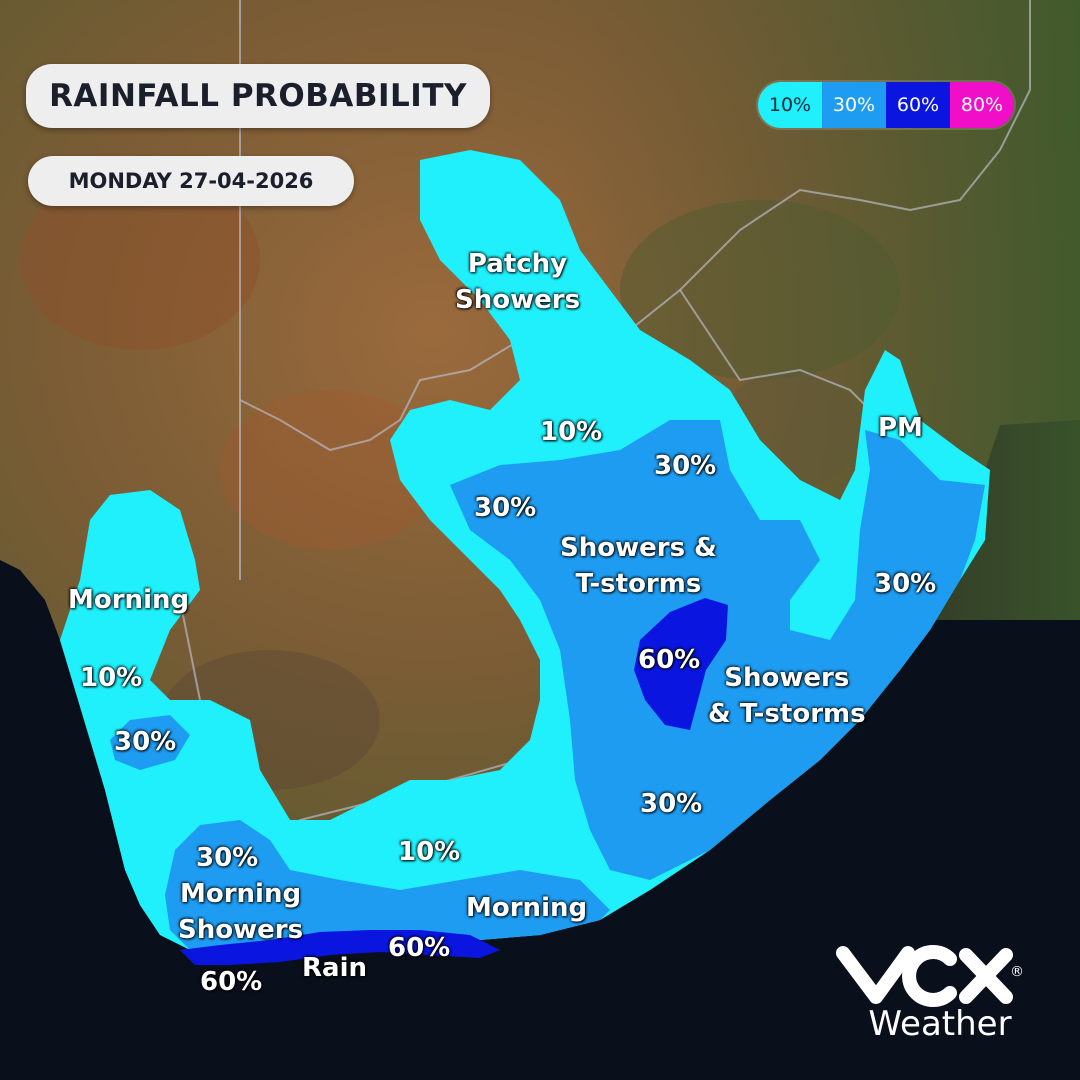 This screenshot has width=1080, height=1080. What do you see at coordinates (940, 1024) in the screenshot?
I see `brand-subtitle: Weather` at bounding box center [940, 1024].